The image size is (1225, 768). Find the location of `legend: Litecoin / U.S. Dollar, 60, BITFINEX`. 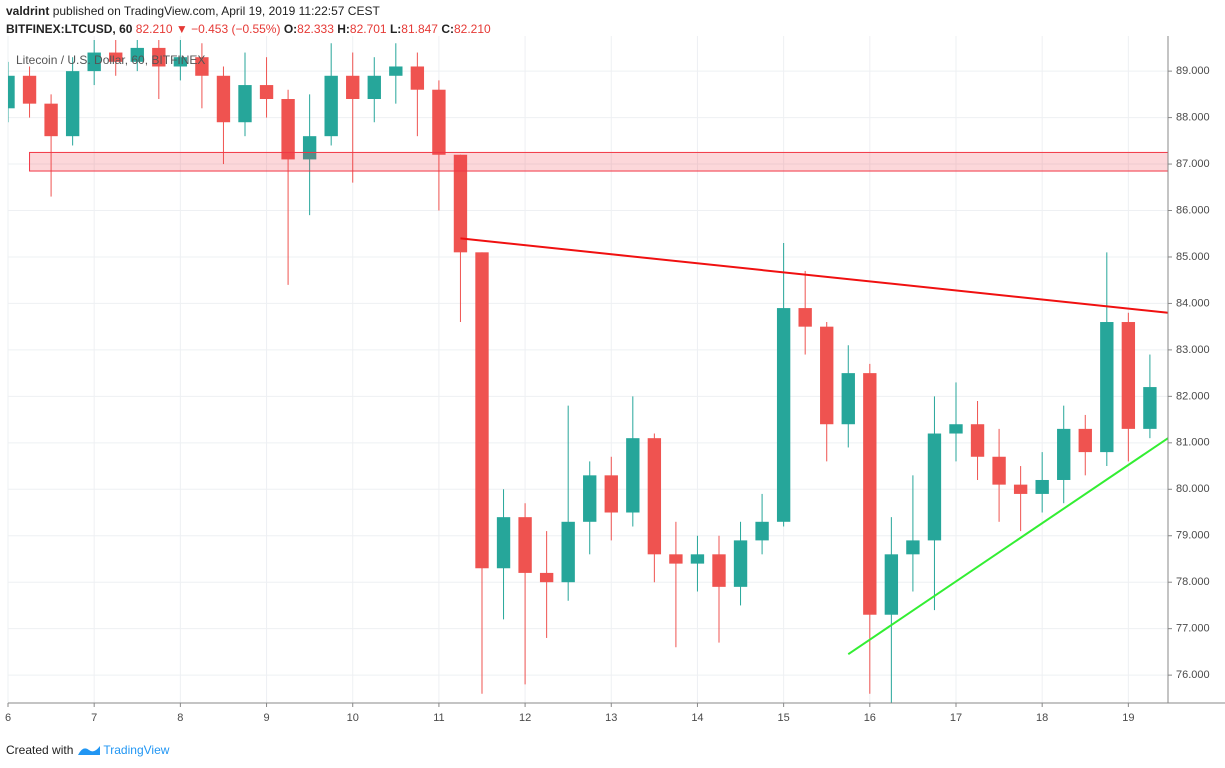

legend: Litecoin / U.S. Dollar, 60, BITFINEX is located at coordinates (110, 60).